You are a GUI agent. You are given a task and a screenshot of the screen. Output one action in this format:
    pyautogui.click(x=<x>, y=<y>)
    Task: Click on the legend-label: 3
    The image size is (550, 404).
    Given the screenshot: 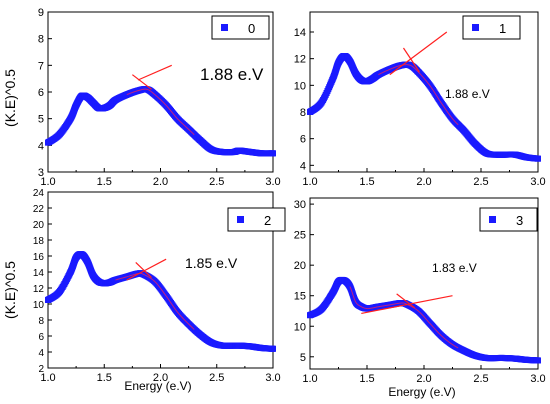 What is the action you would take?
    pyautogui.click(x=519, y=220)
    